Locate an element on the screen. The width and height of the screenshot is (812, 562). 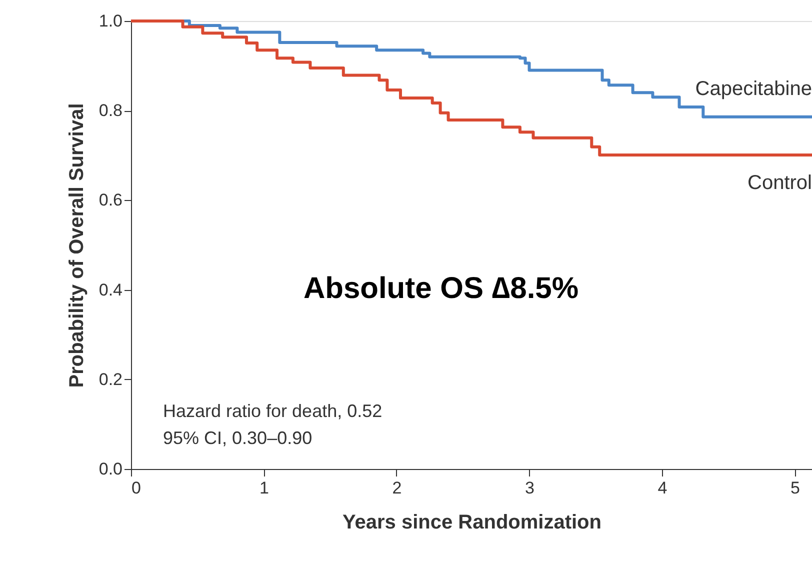
y-tick-label: 0.2 is located at coordinates (110, 379).